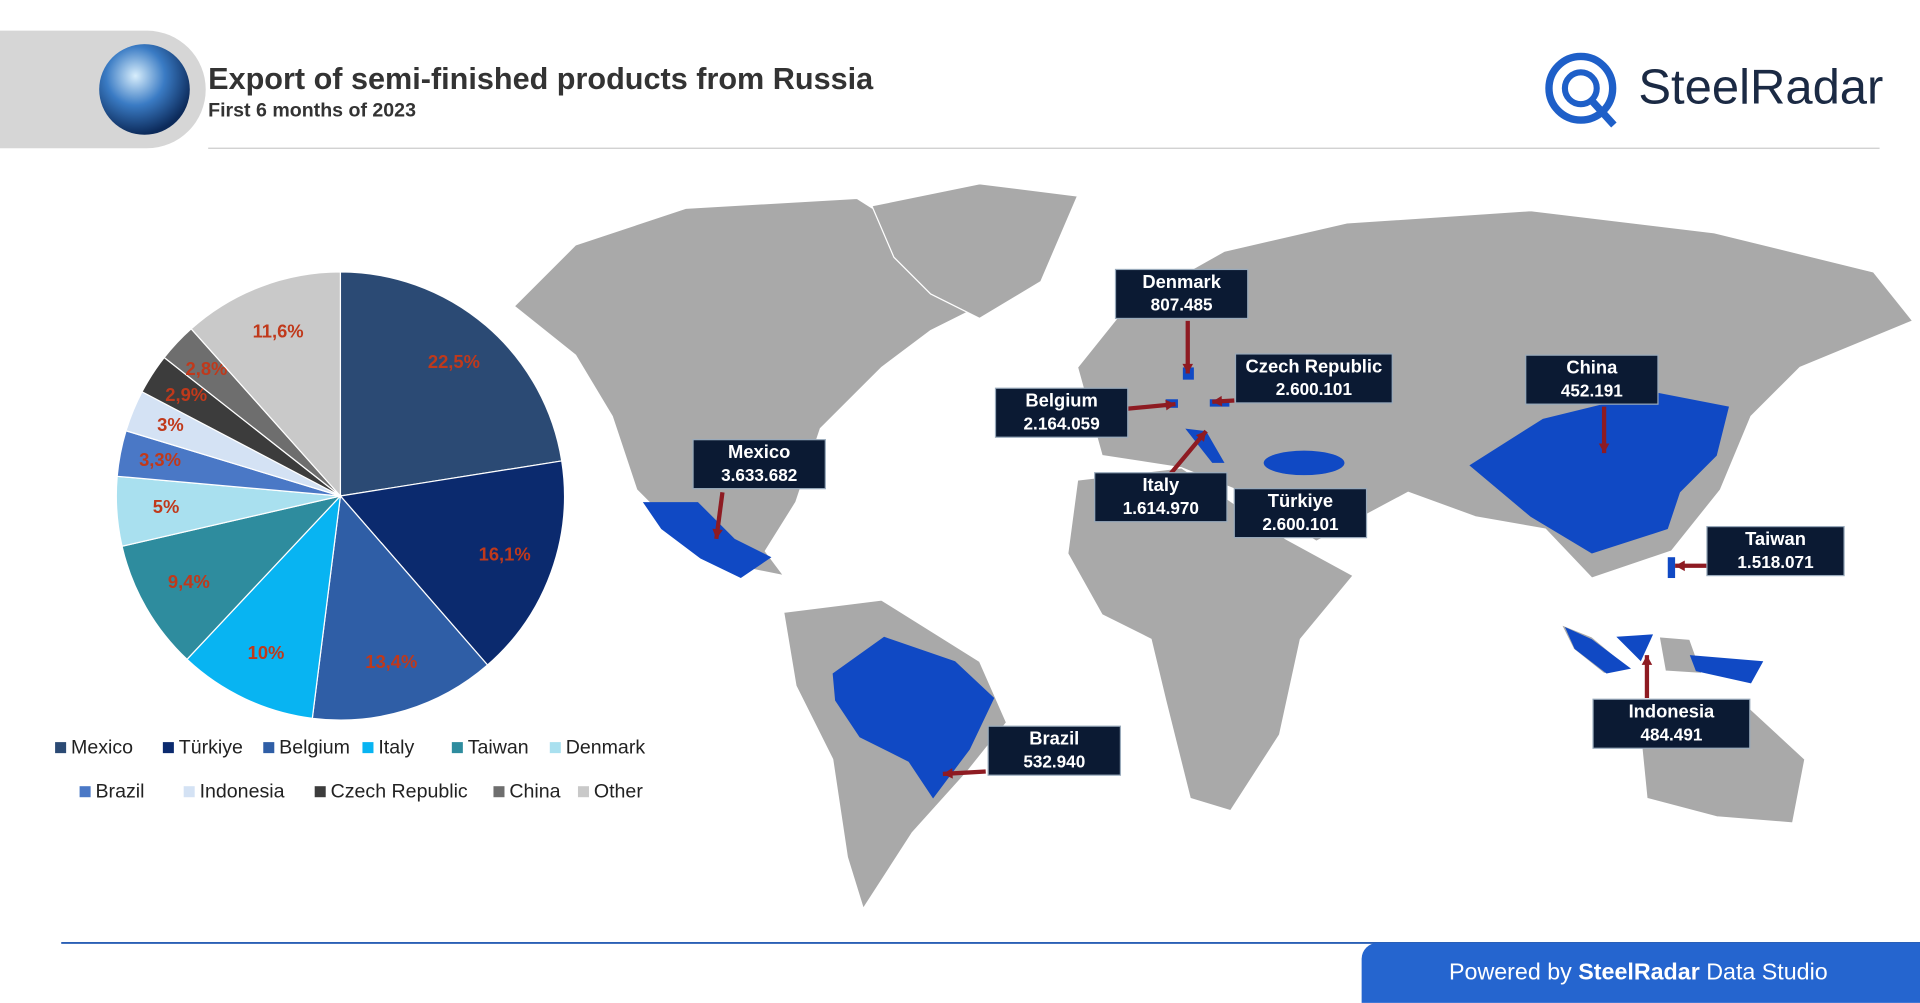  I want to click on label-amount: 484.491, so click(1671, 735).